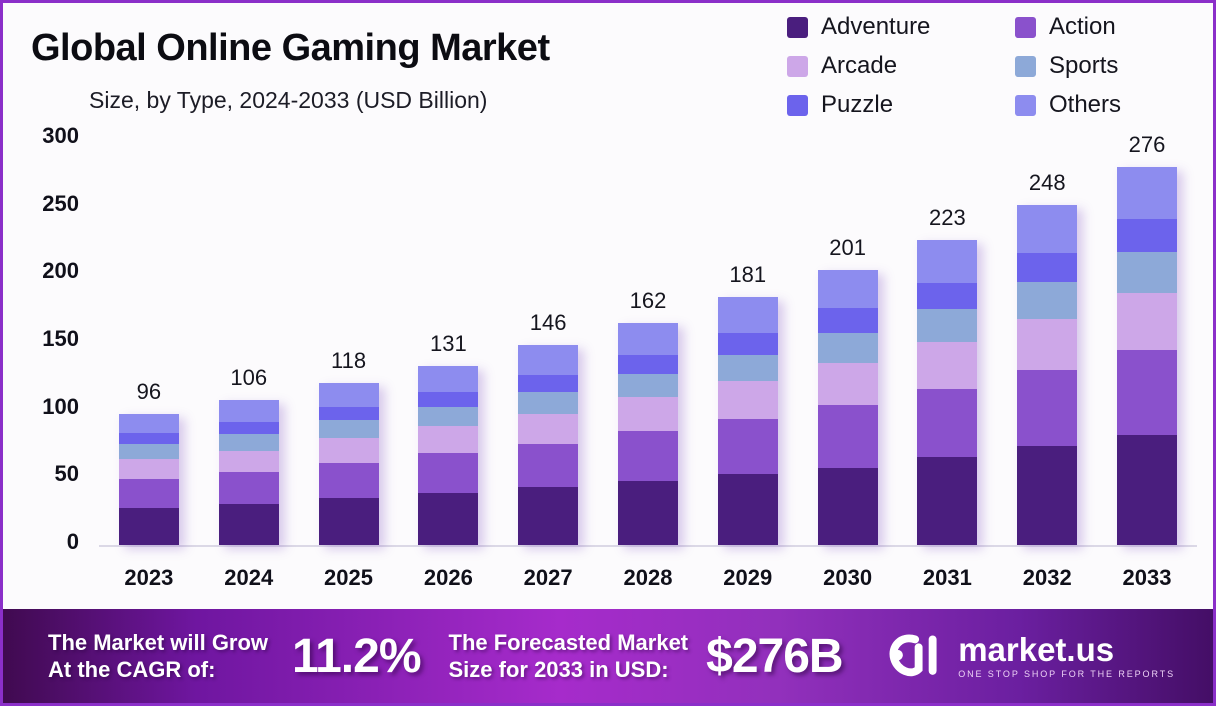 The width and height of the screenshot is (1216, 706). What do you see at coordinates (60, 135) in the screenshot?
I see `y-tick-300: 300` at bounding box center [60, 135].